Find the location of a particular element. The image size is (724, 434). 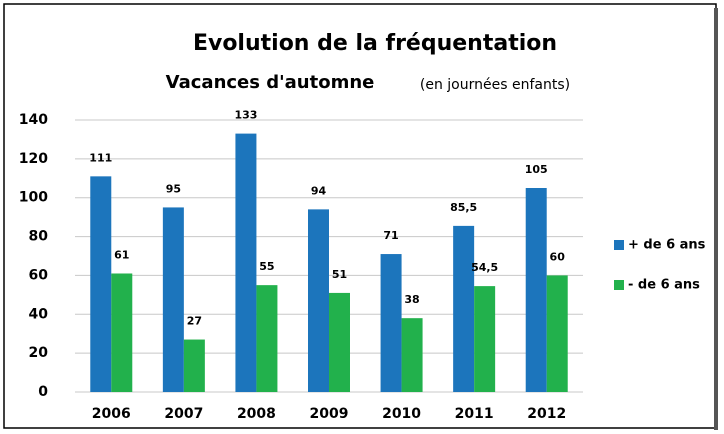

y-tick-label: 0 is located at coordinates (43, 392).